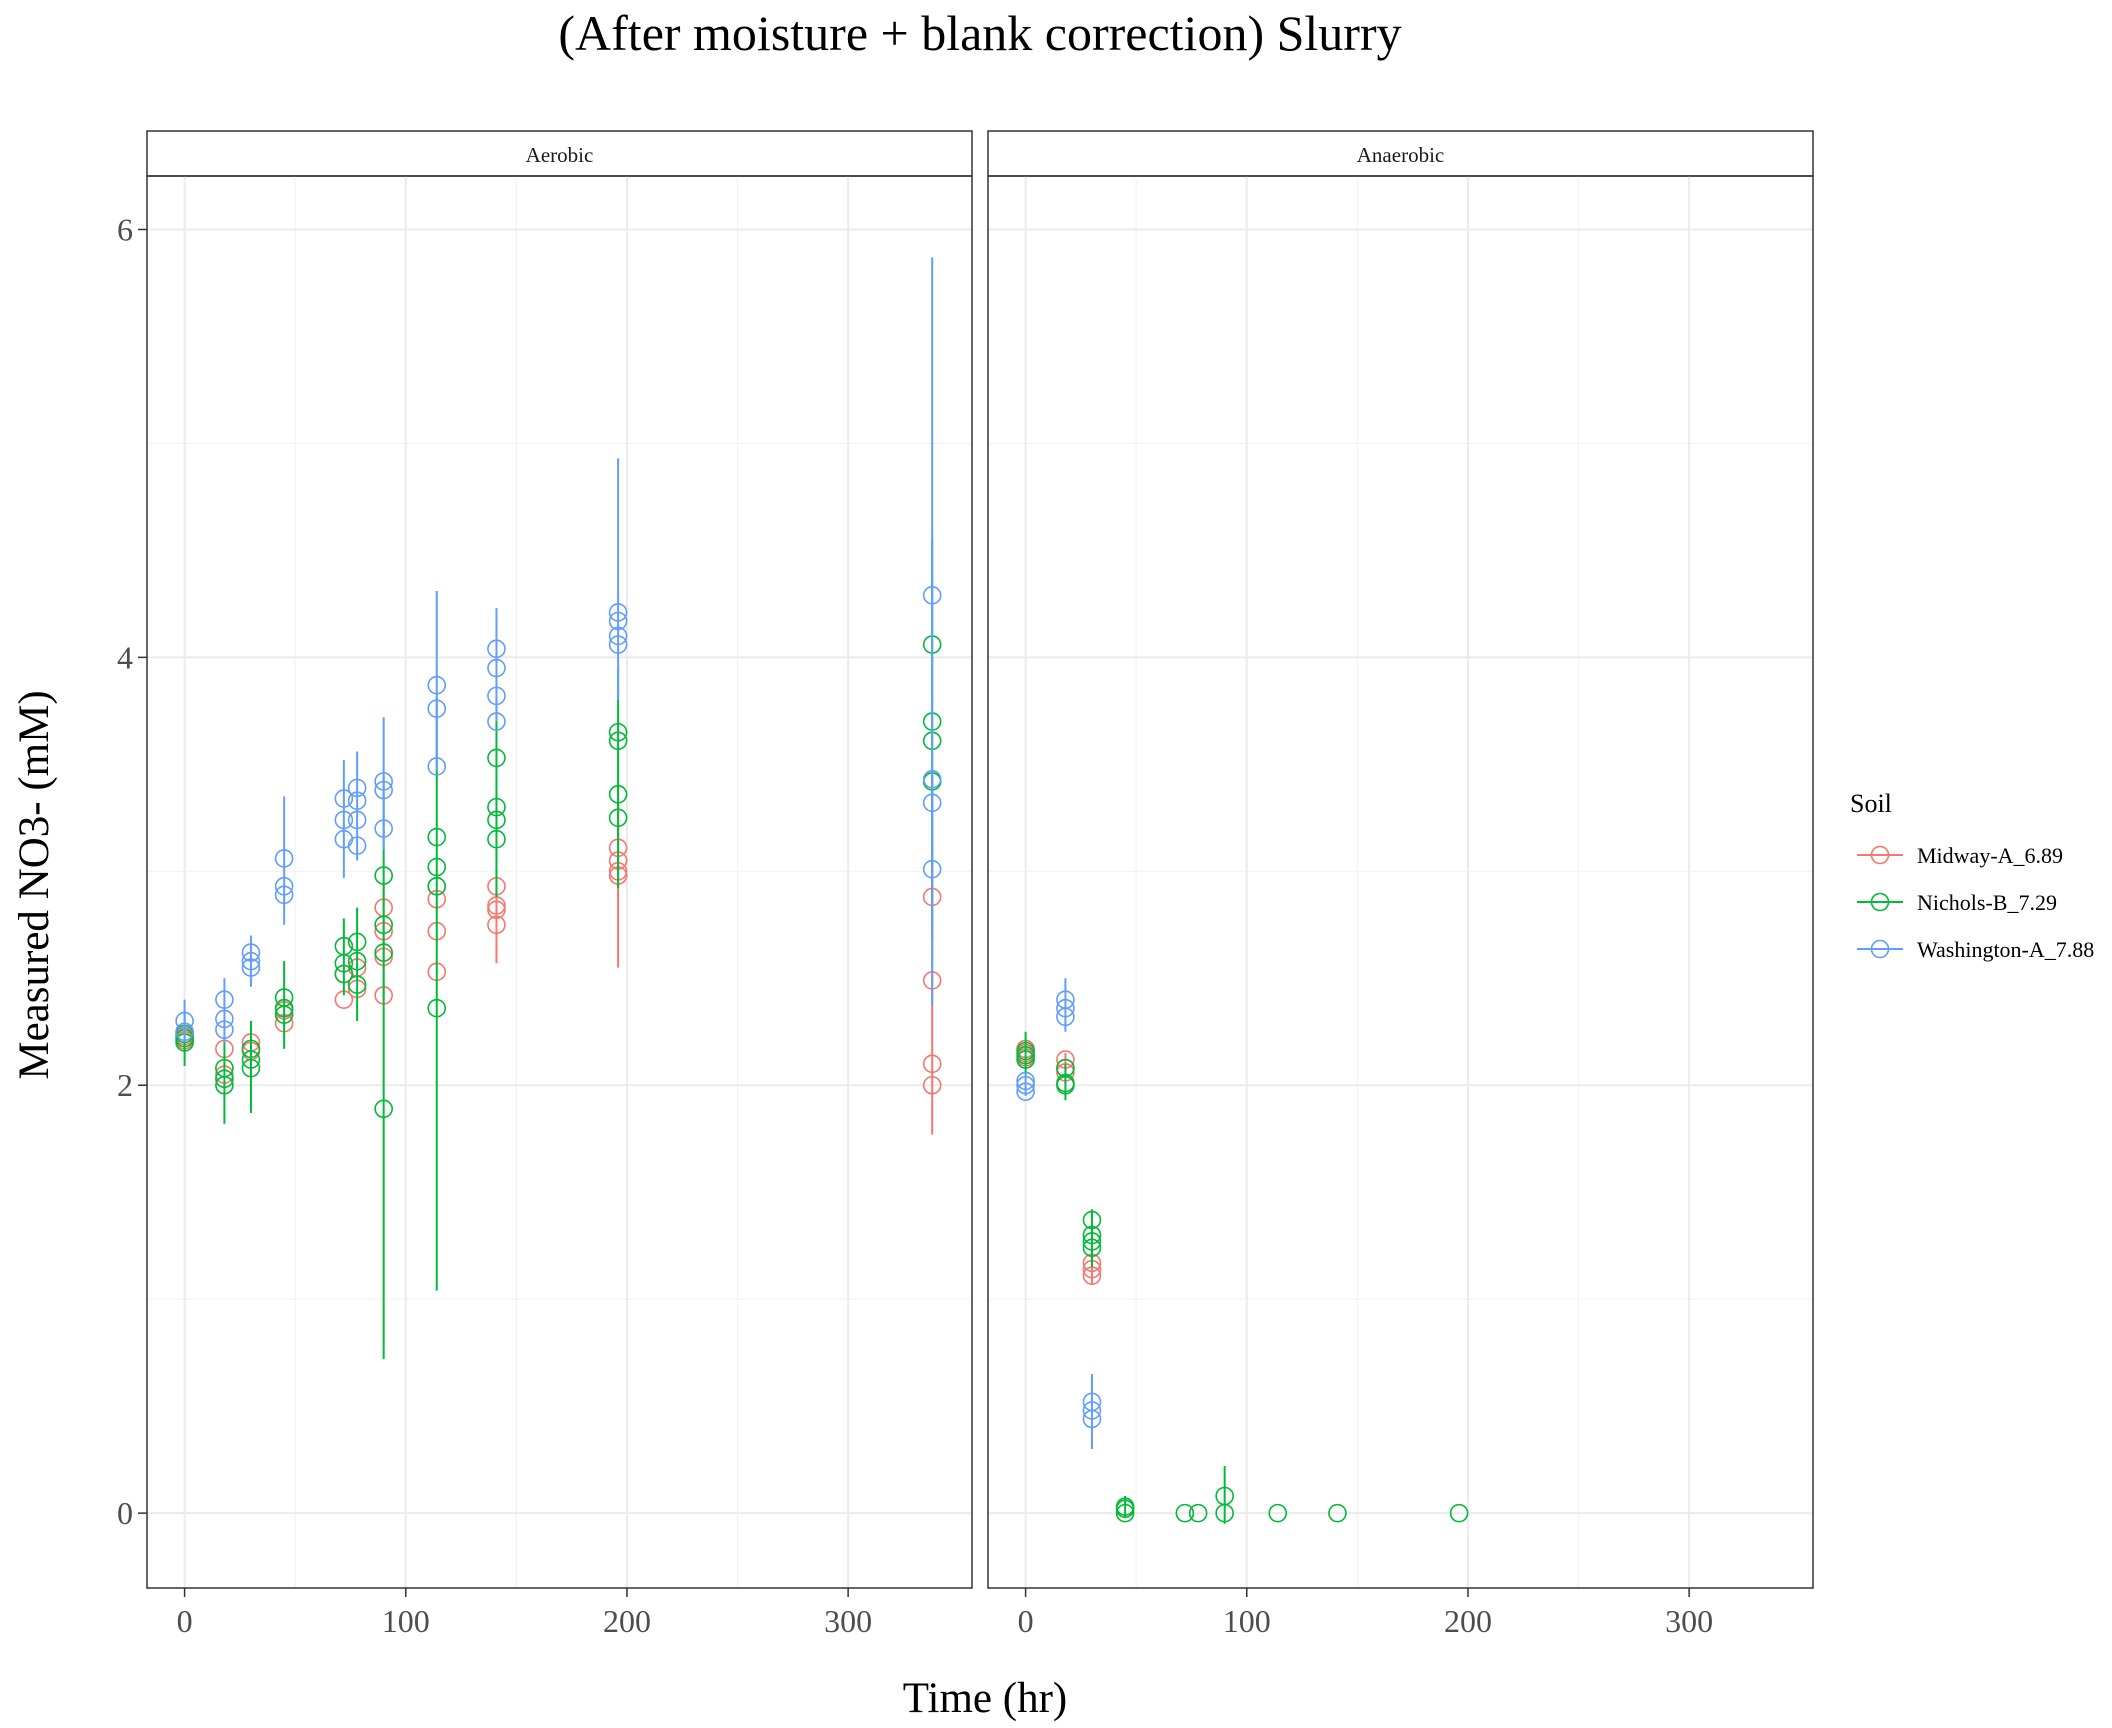 This screenshot has width=2112, height=1728. Describe the element at coordinates (125, 229) in the screenshot. I see `y-tick-label: 6` at that location.